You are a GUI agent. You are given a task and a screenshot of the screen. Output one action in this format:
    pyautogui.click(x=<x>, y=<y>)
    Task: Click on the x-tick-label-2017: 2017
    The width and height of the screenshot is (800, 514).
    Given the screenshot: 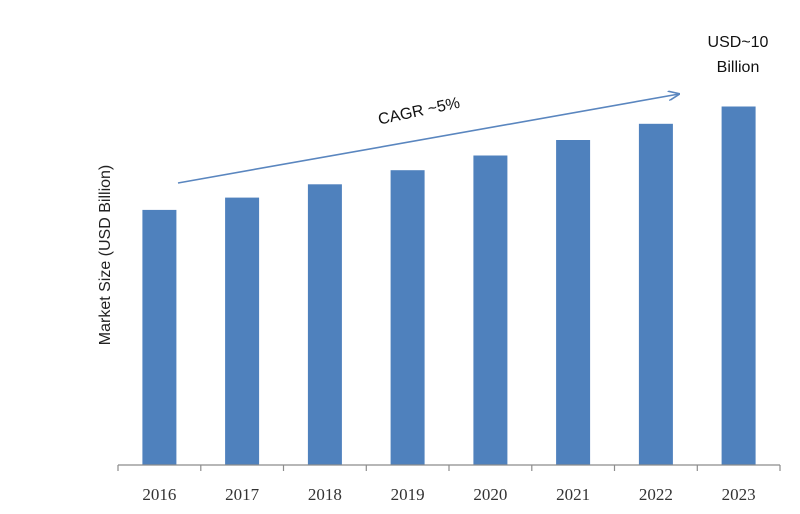 What is the action you would take?
    pyautogui.click(x=242, y=494)
    